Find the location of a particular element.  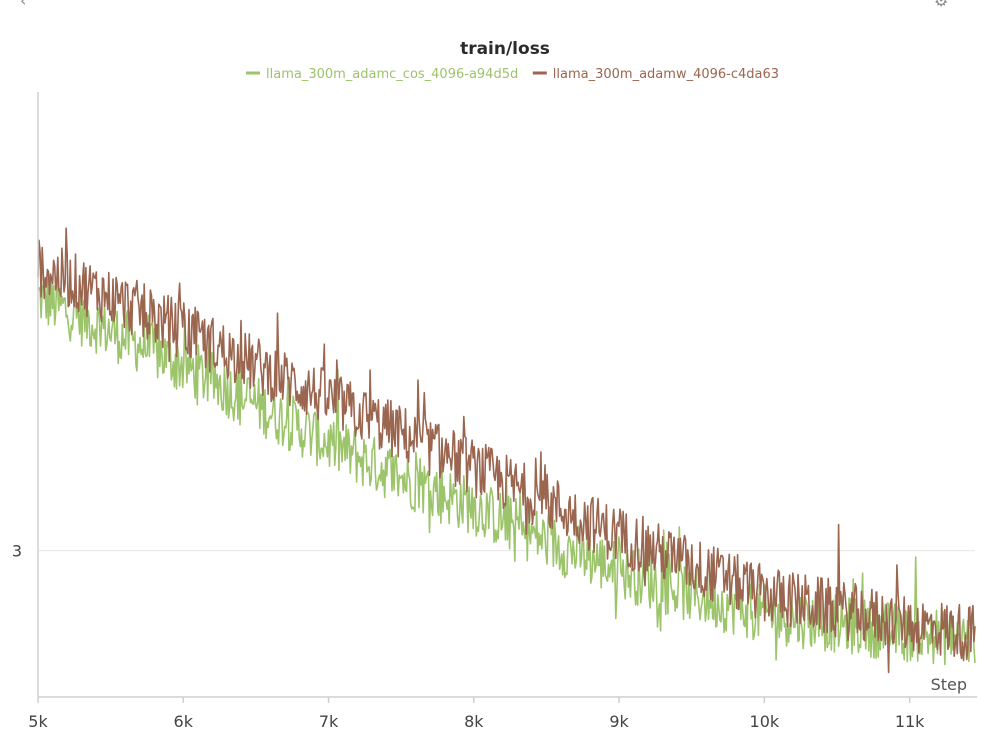

x-tick-label-1: 6k is located at coordinates (184, 721).